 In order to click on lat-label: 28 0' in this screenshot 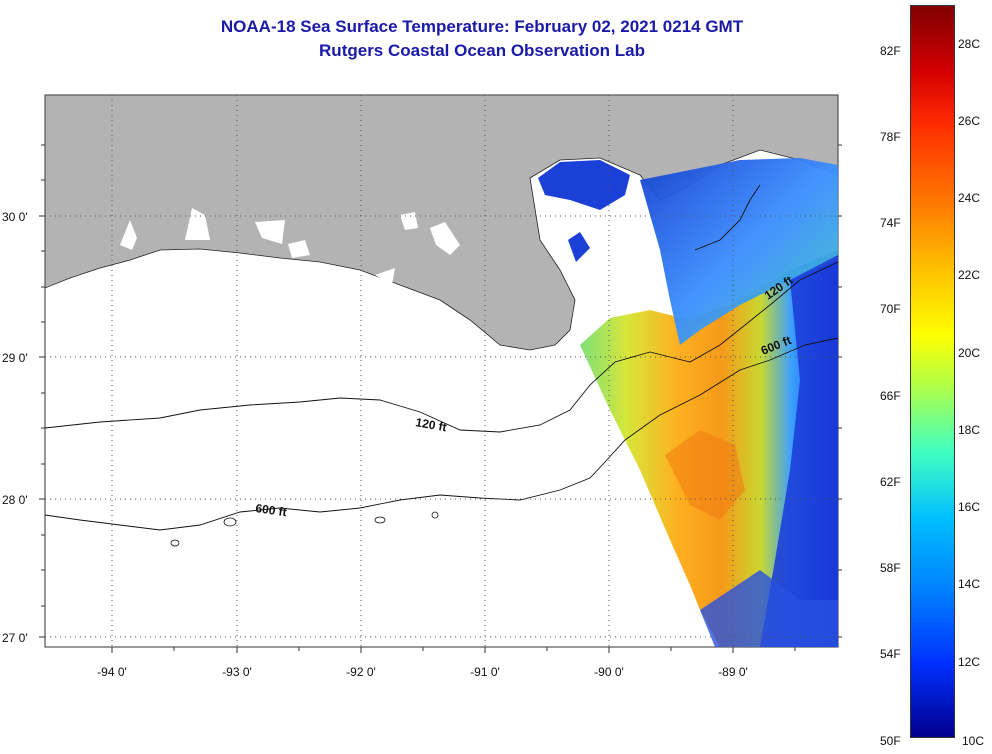, I will do `click(15, 500)`.